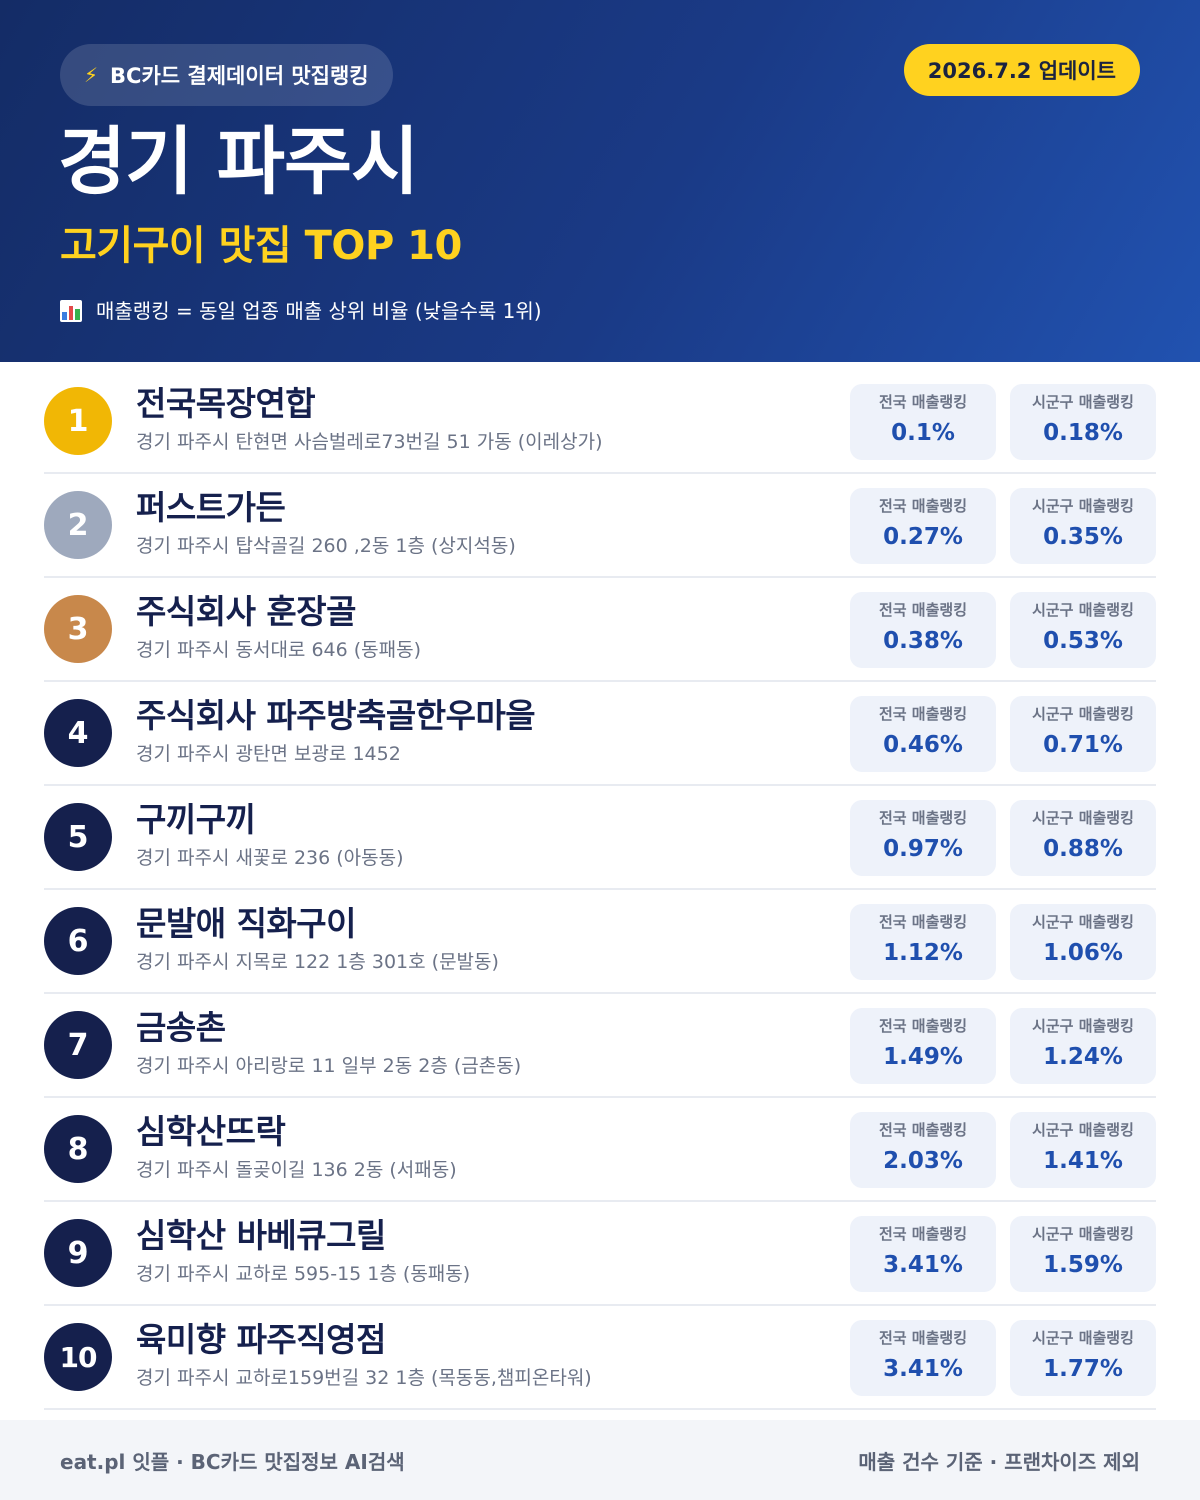 The height and width of the screenshot is (1500, 1200). What do you see at coordinates (279, 650) in the screenshot?
I see `restaurant-address: 경기 파주시 동서대로 646 (동패동)` at bounding box center [279, 650].